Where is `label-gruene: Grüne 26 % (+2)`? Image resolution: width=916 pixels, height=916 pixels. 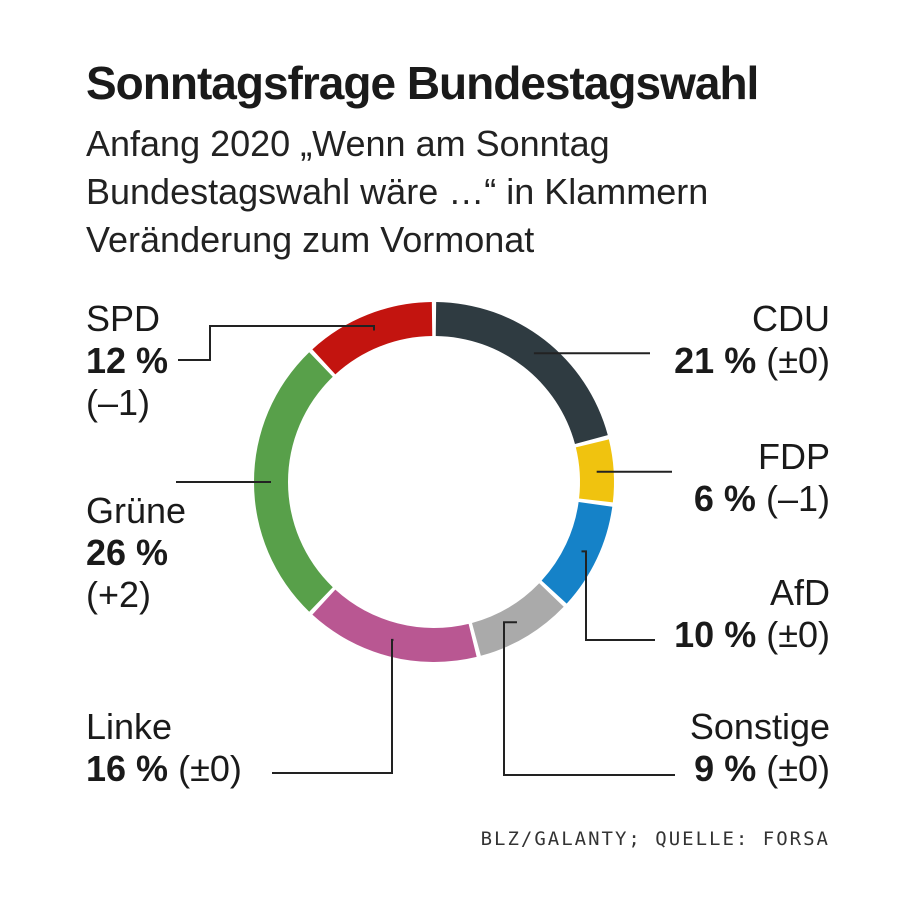 label-gruene: Grüne 26 % (+2) is located at coordinates (136, 553).